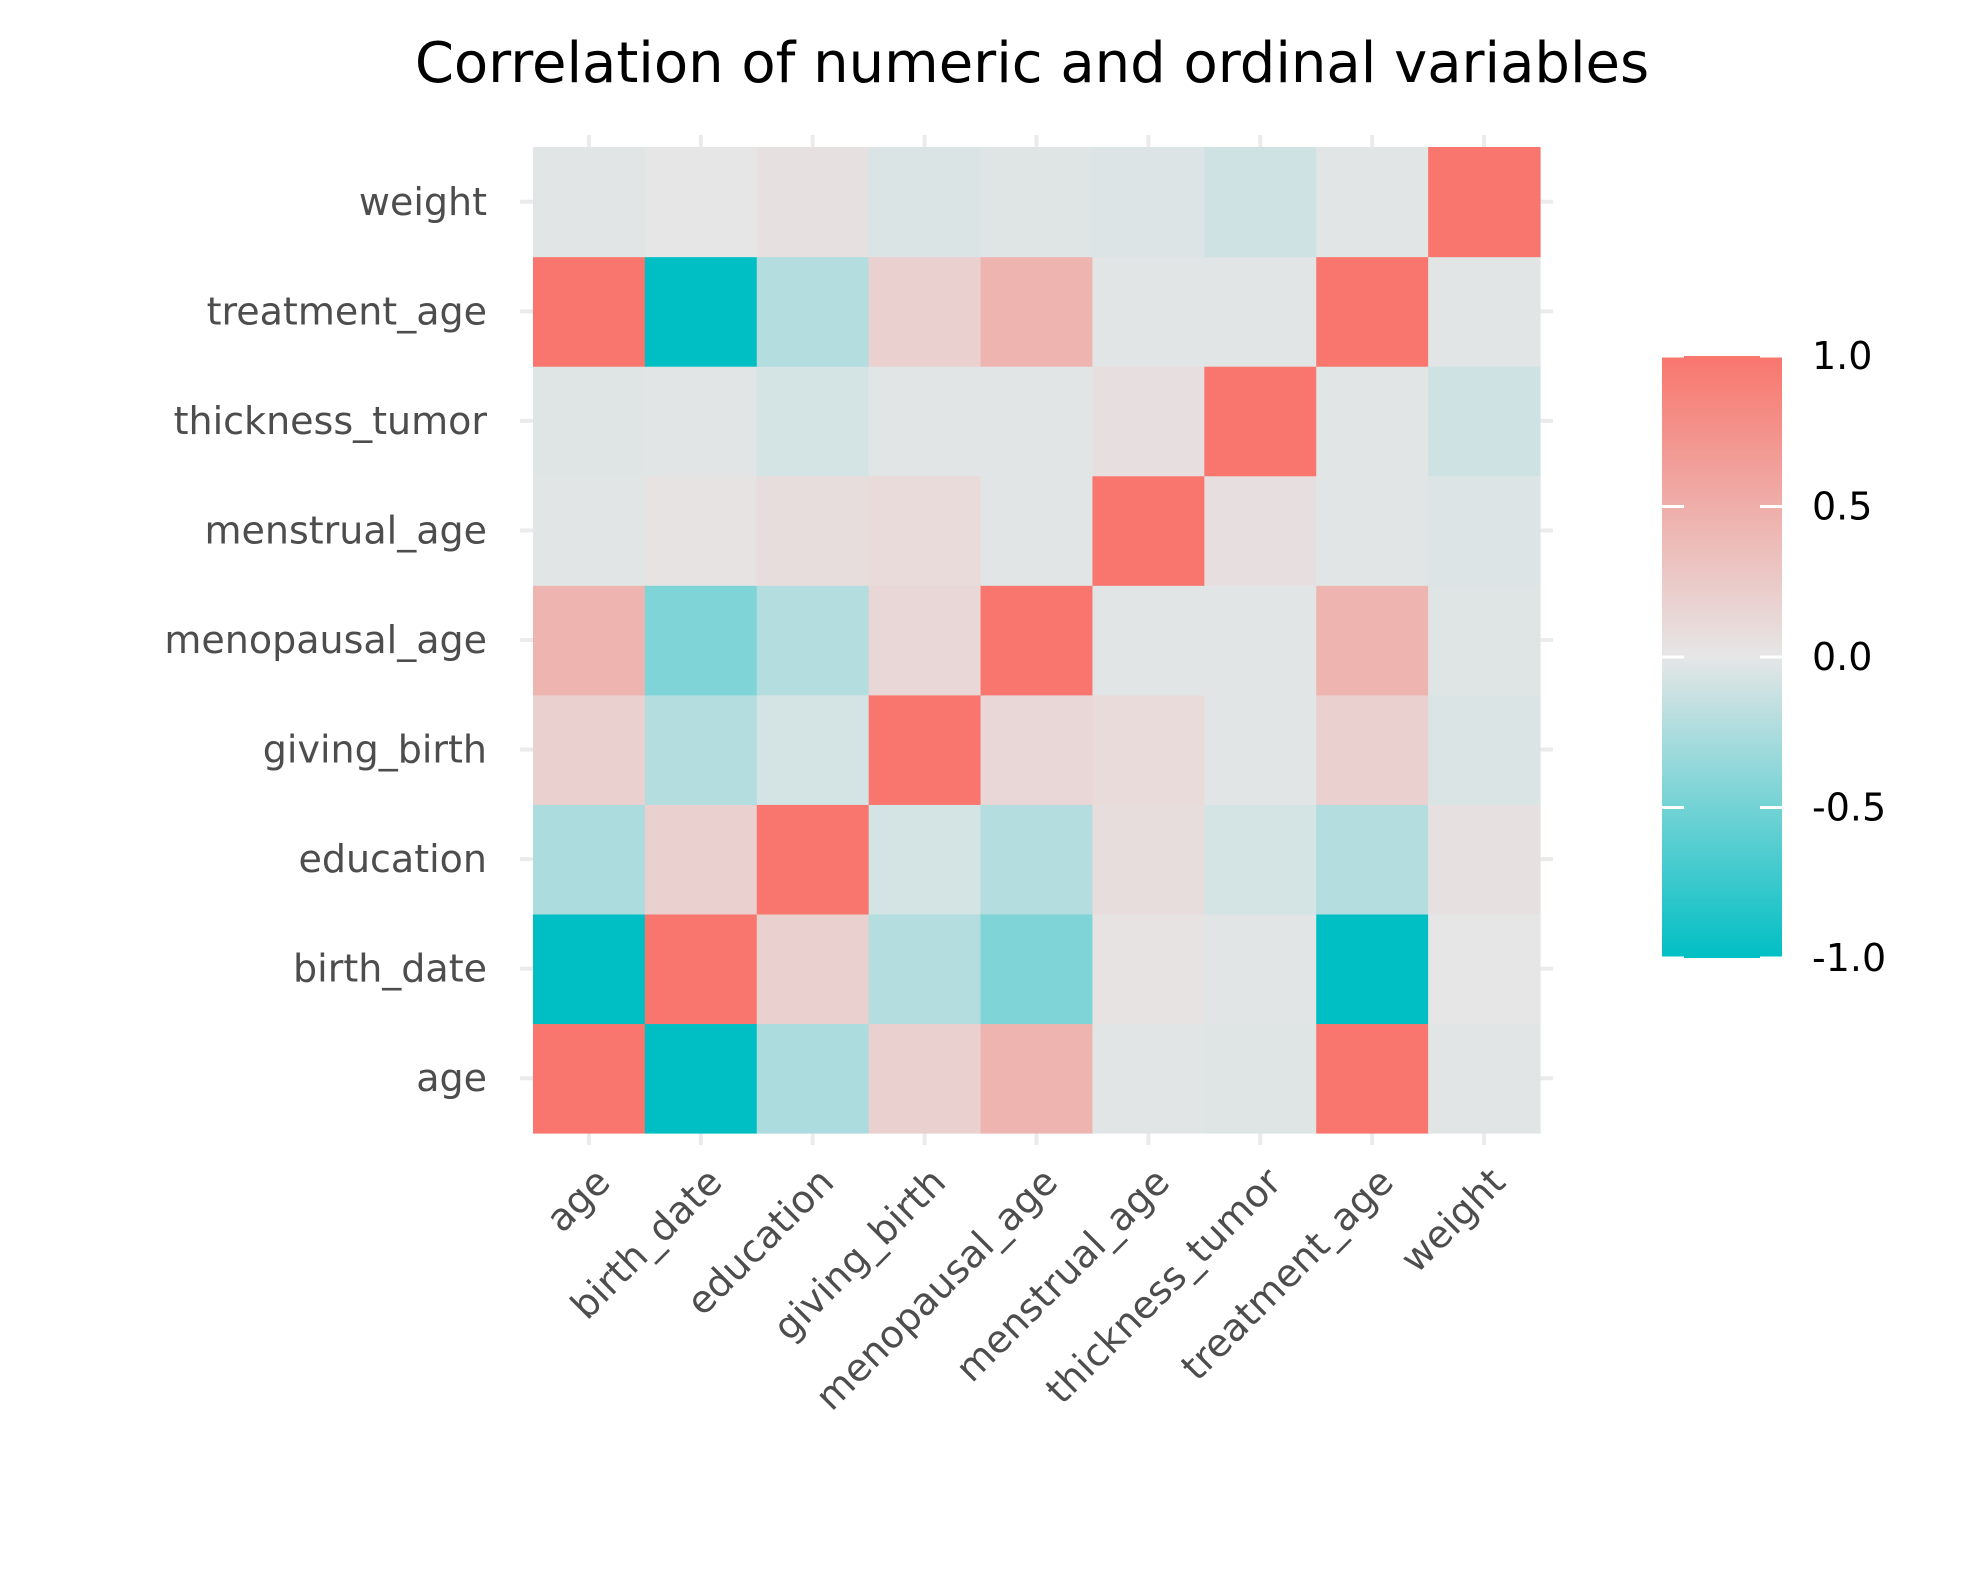 Image resolution: width=1968 pixels, height=1574 pixels. I want to click on heatmap-cell-menopausal_age-menopausal_age, so click(1037, 640).